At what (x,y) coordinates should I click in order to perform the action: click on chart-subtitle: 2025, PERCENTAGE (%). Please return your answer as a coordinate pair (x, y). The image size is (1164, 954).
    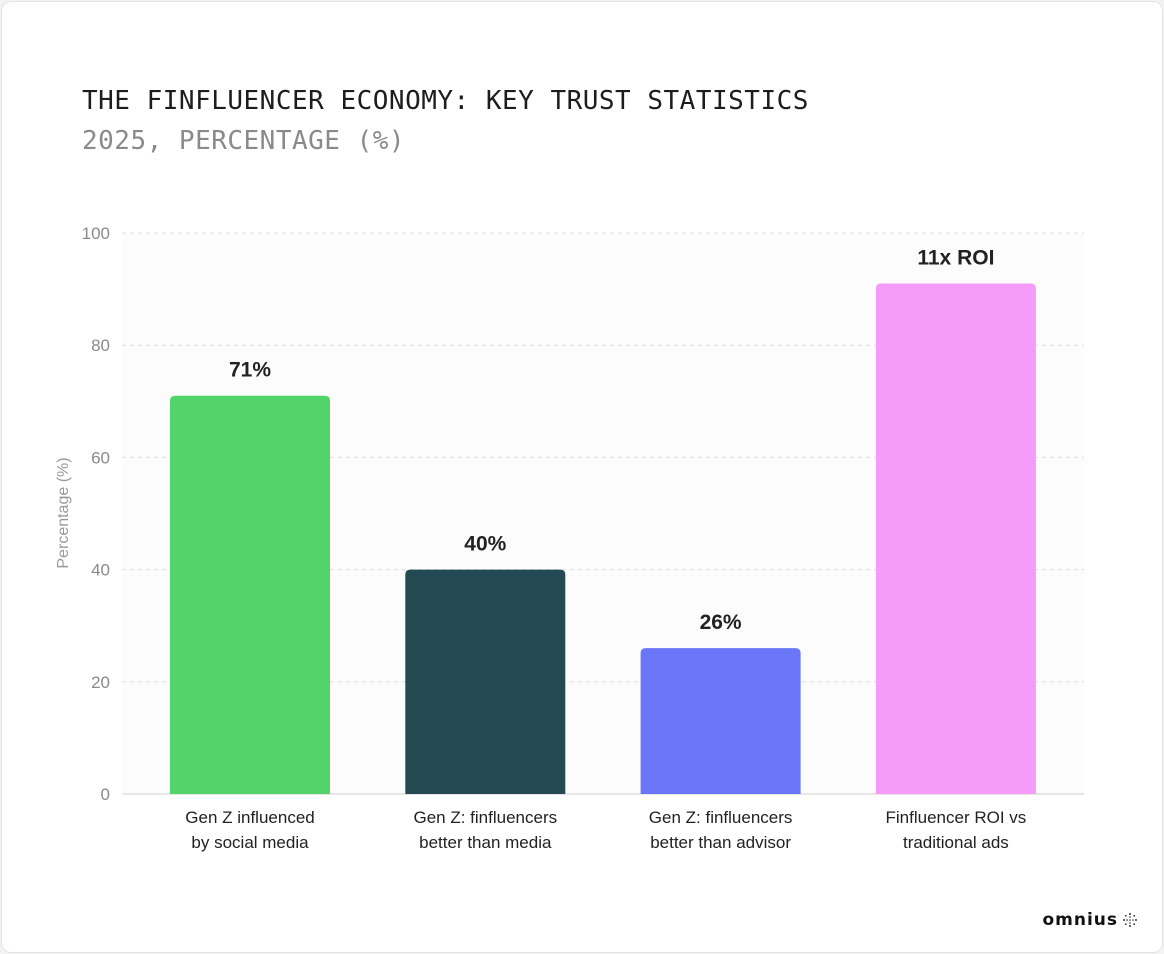
    Looking at the image, I should click on (244, 141).